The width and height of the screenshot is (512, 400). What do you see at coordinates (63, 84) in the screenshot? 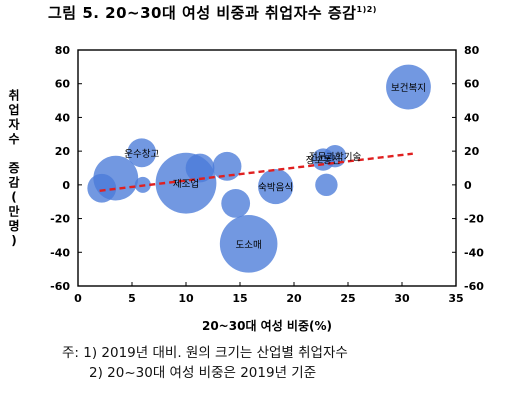
I see `y-left-tick-label-1: 60` at bounding box center [63, 84].